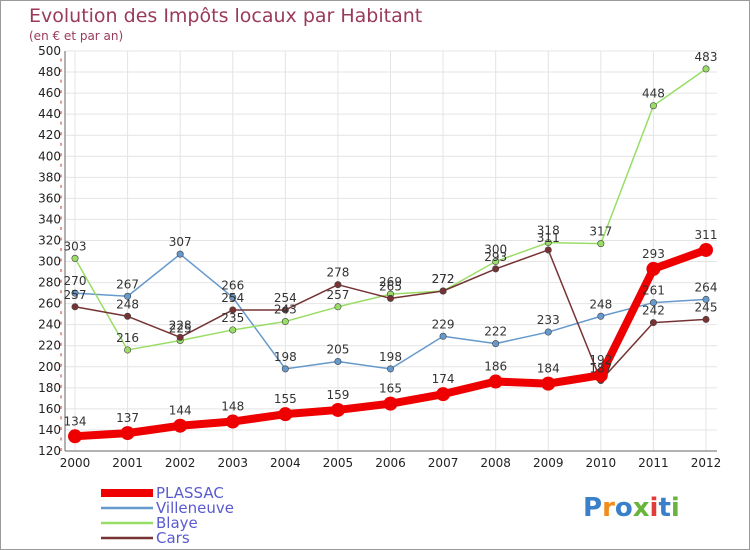  What do you see at coordinates (177, 523) in the screenshot?
I see `legend-label-blaye: Blaye` at bounding box center [177, 523].